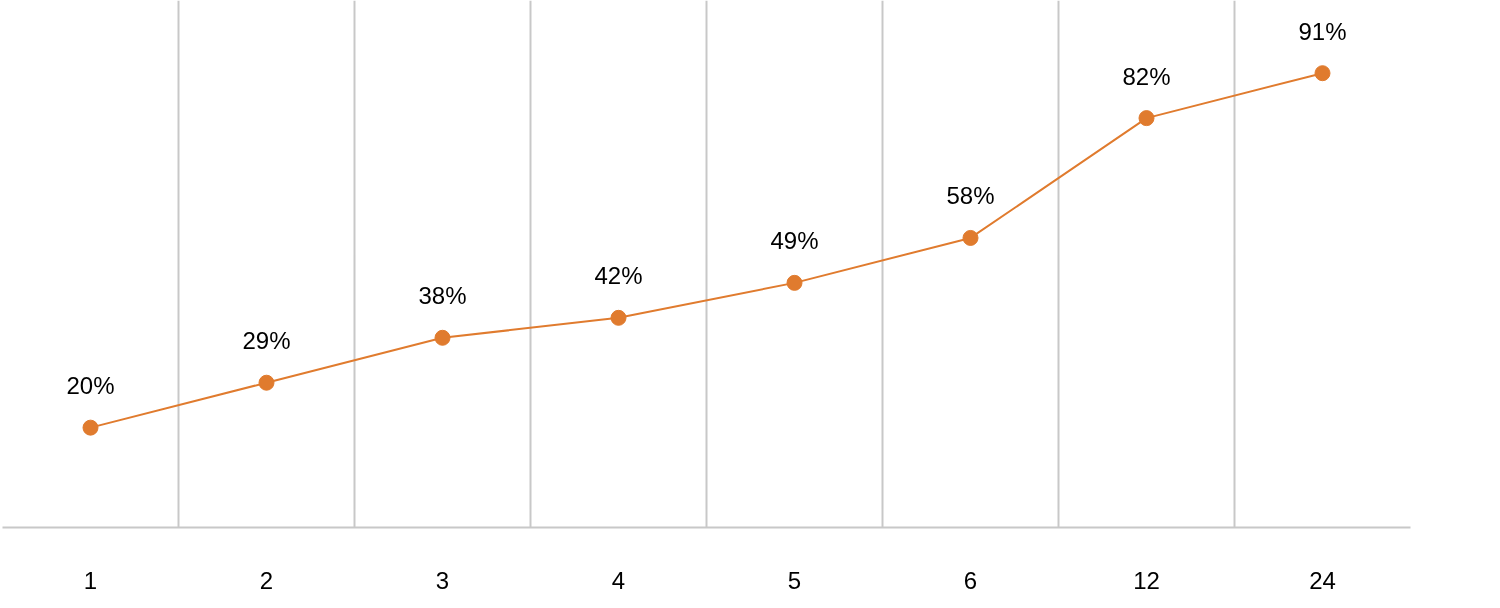 The image size is (1500, 608). Describe the element at coordinates (266, 341) in the screenshot. I see `data-label: 29%` at that location.